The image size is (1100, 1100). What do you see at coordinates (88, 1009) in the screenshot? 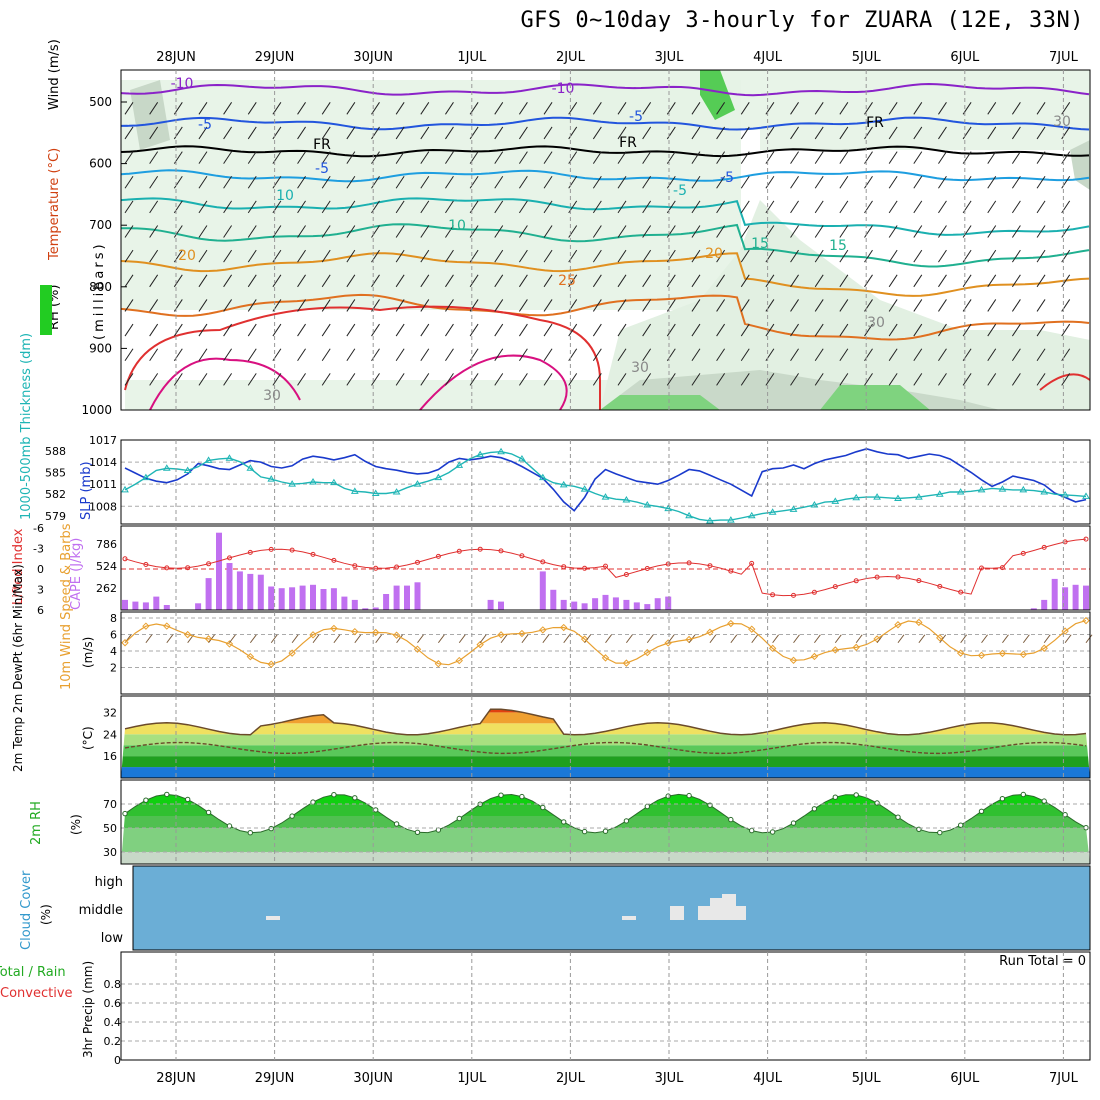
I see `precip-ylabel-text: 3hr Precip (mm)` at bounding box center [88, 1009].